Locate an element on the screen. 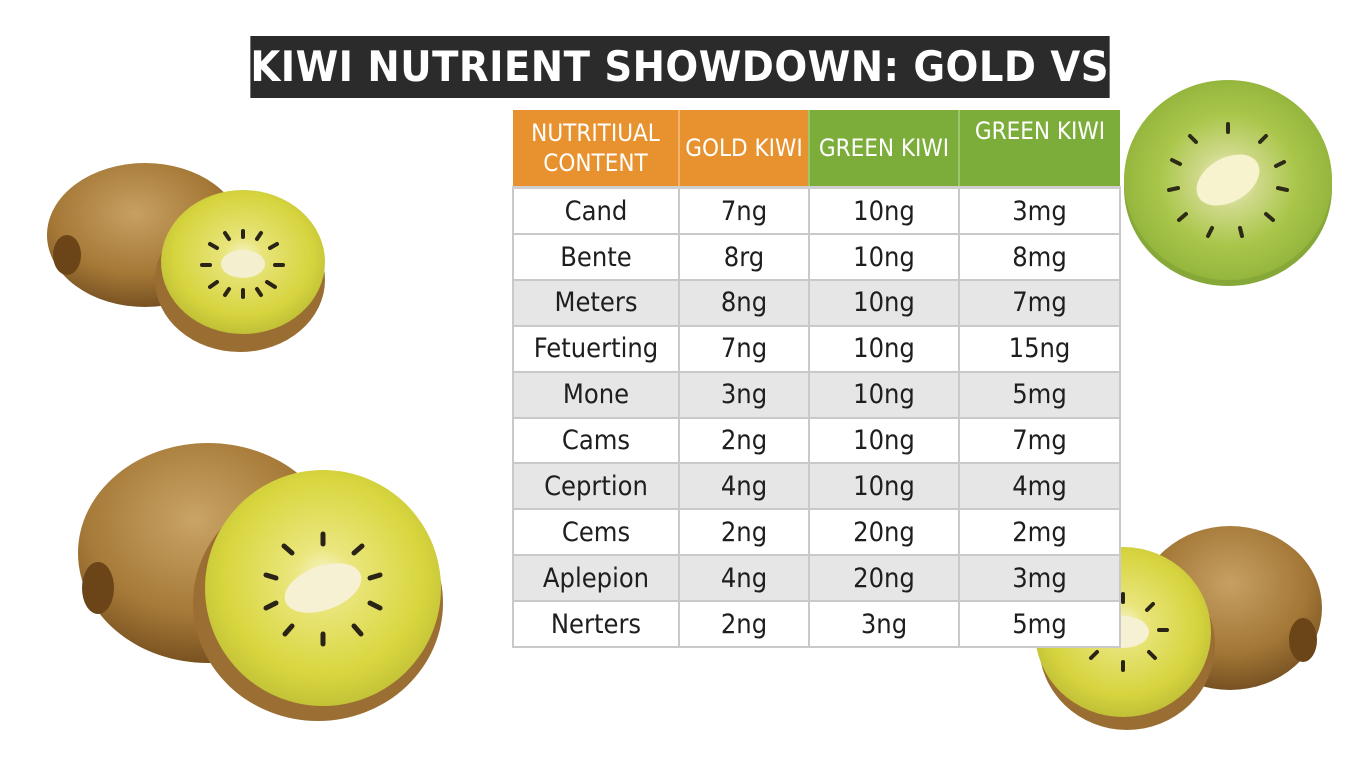 This screenshot has height=768, width=1365. gold-value: 3ng is located at coordinates (744, 394).